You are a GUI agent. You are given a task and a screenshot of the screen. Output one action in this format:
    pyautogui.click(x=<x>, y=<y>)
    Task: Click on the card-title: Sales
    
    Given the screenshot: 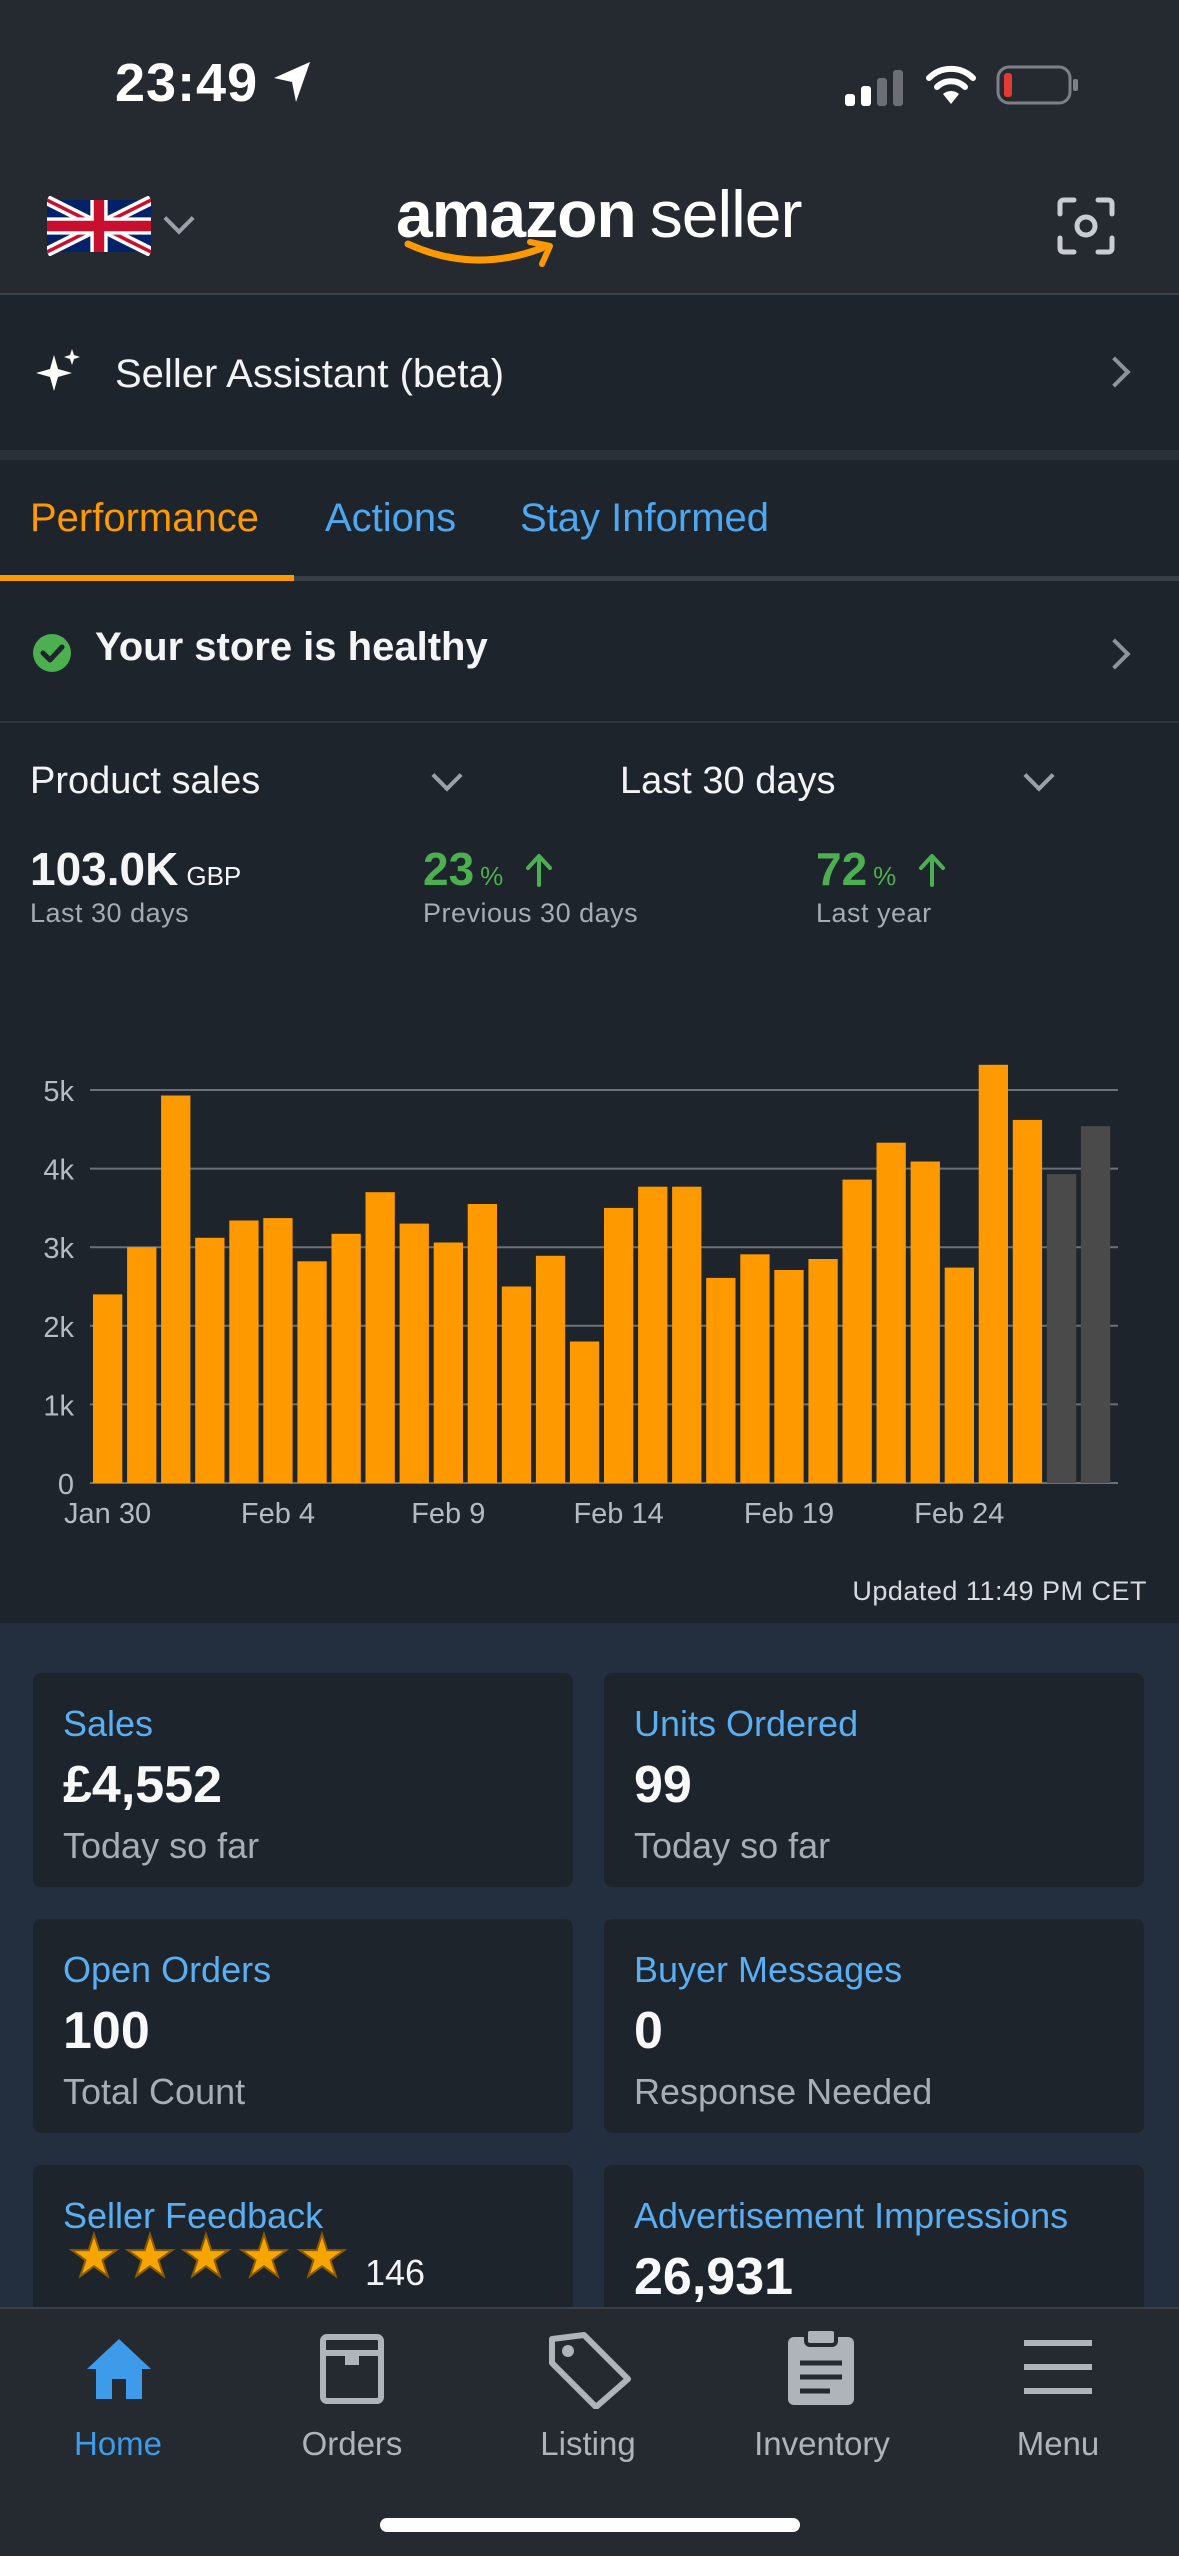 What is the action you would take?
    pyautogui.click(x=108, y=1723)
    